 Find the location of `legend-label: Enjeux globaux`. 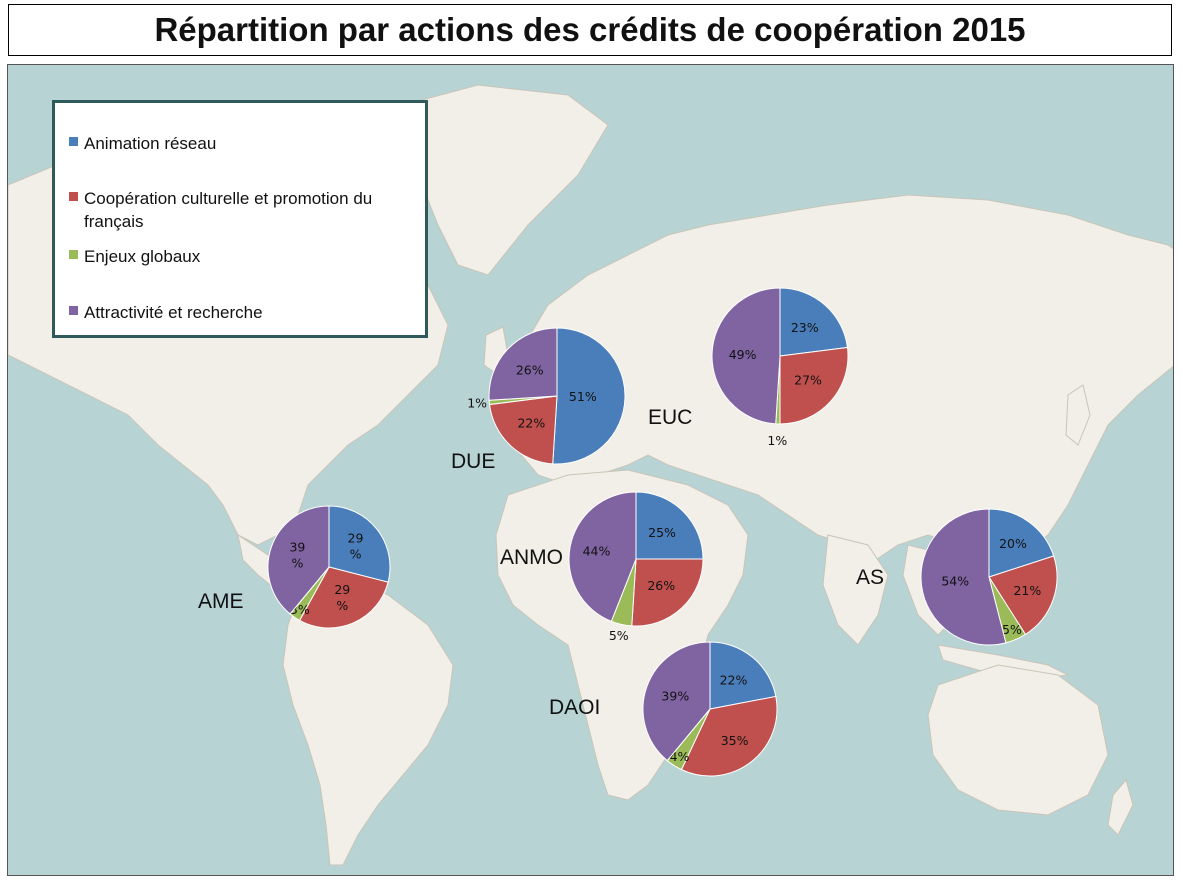

legend-label: Enjeux globaux is located at coordinates (142, 256).